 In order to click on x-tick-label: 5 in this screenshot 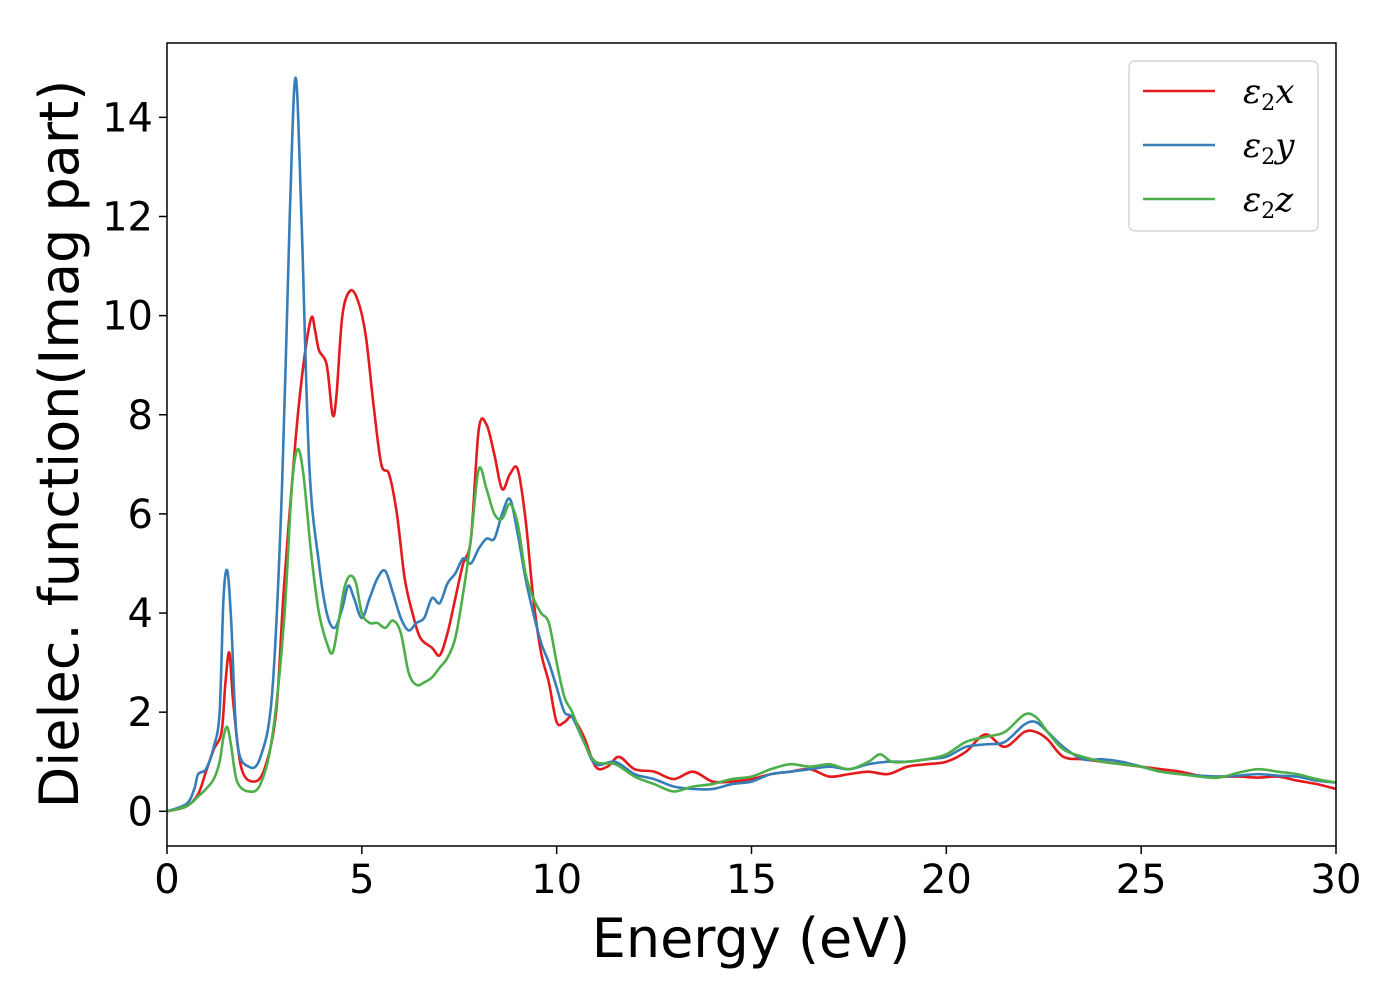, I will do `click(361, 880)`.